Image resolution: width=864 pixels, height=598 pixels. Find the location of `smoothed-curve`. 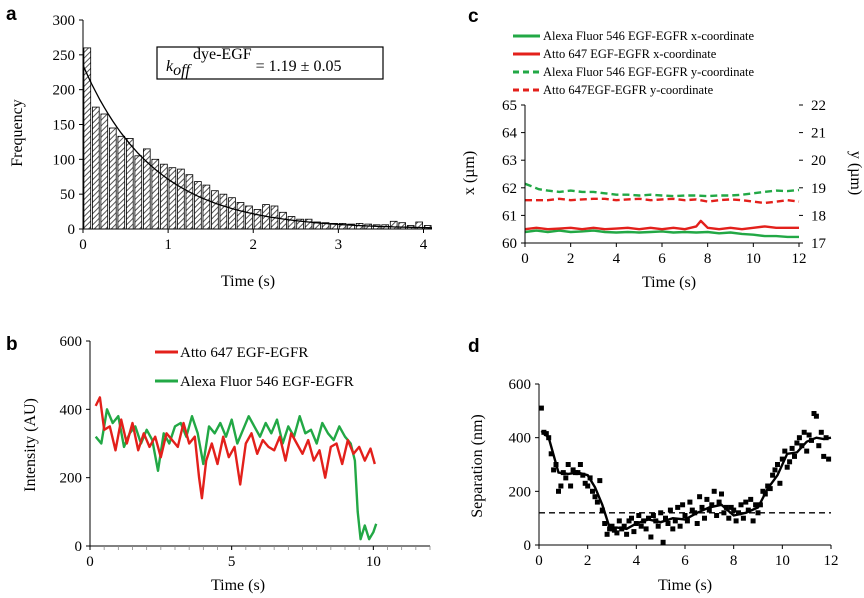

smoothed-curve is located at coordinates (686, 480).